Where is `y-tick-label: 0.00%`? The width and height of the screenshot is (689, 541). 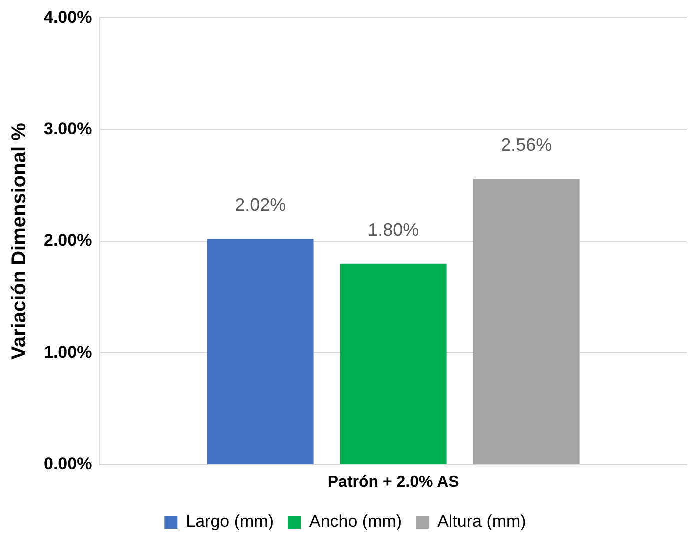 y-tick-label: 0.00% is located at coordinates (68, 464).